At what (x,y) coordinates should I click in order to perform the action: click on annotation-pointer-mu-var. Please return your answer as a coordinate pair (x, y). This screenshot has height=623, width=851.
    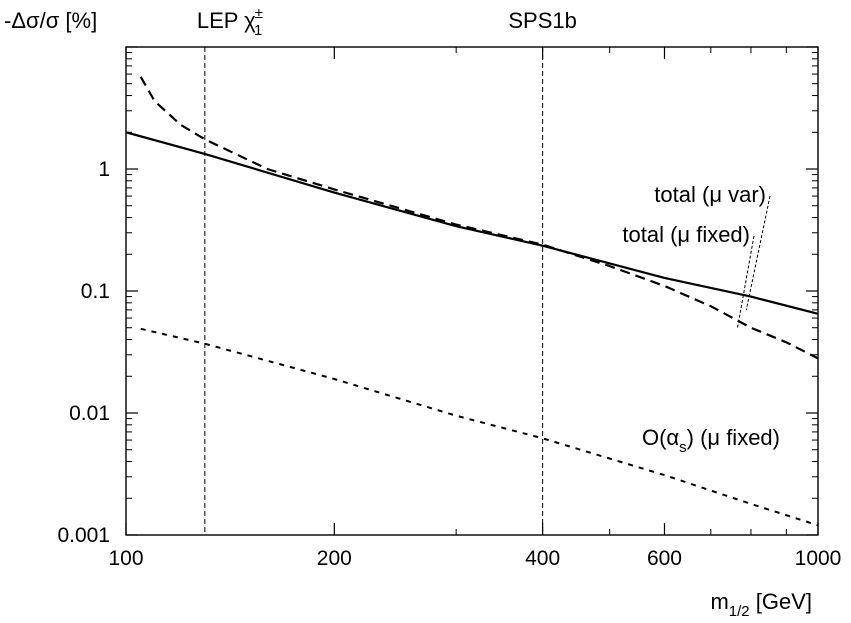
    Looking at the image, I should click on (758, 252).